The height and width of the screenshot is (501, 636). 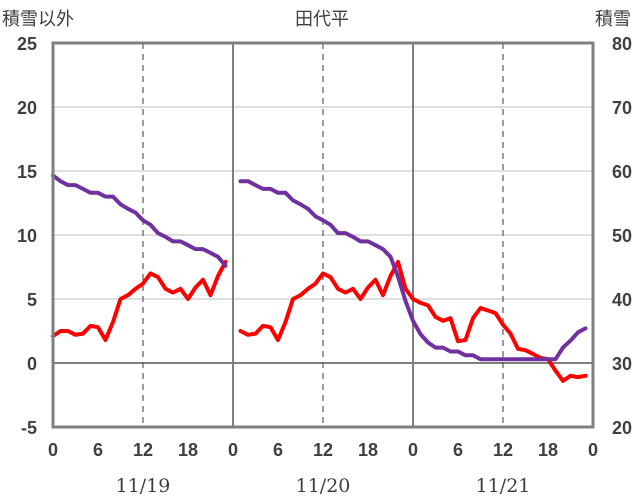 I want to click on day-label: 11/20, so click(x=323, y=486).